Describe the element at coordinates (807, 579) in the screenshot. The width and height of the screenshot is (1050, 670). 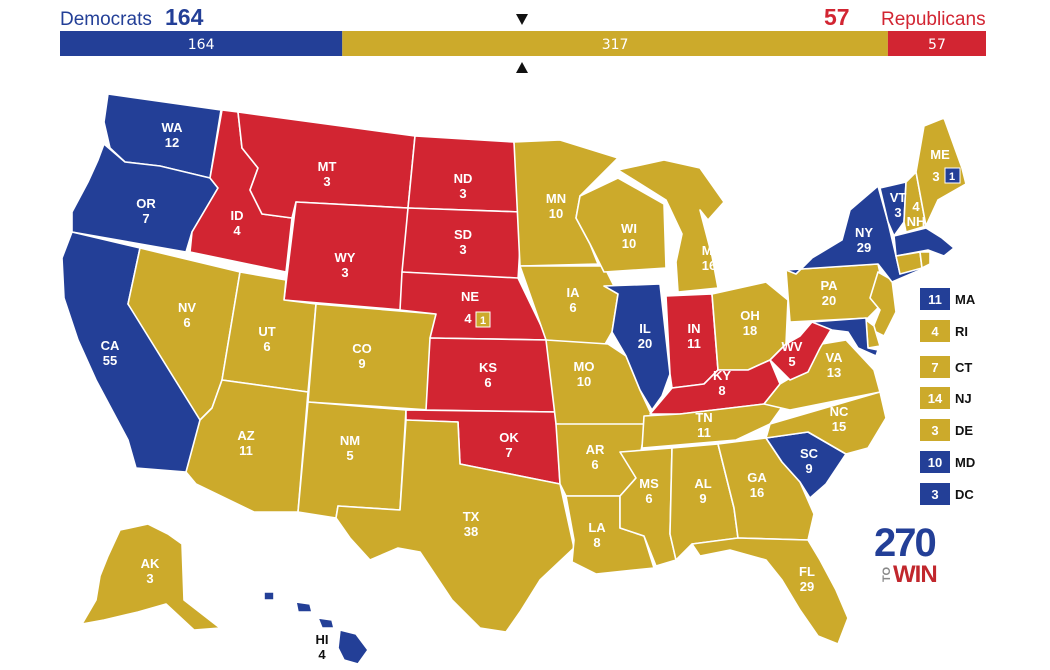
I see `label-fl: FL 29` at that location.